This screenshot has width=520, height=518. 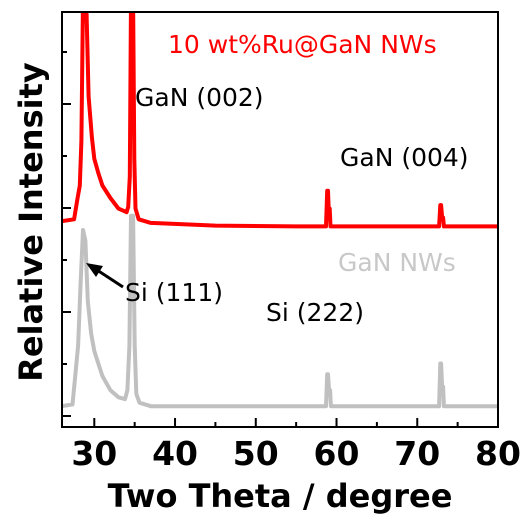 What do you see at coordinates (175, 453) in the screenshot?
I see `x-tick-label-40: 40` at bounding box center [175, 453].